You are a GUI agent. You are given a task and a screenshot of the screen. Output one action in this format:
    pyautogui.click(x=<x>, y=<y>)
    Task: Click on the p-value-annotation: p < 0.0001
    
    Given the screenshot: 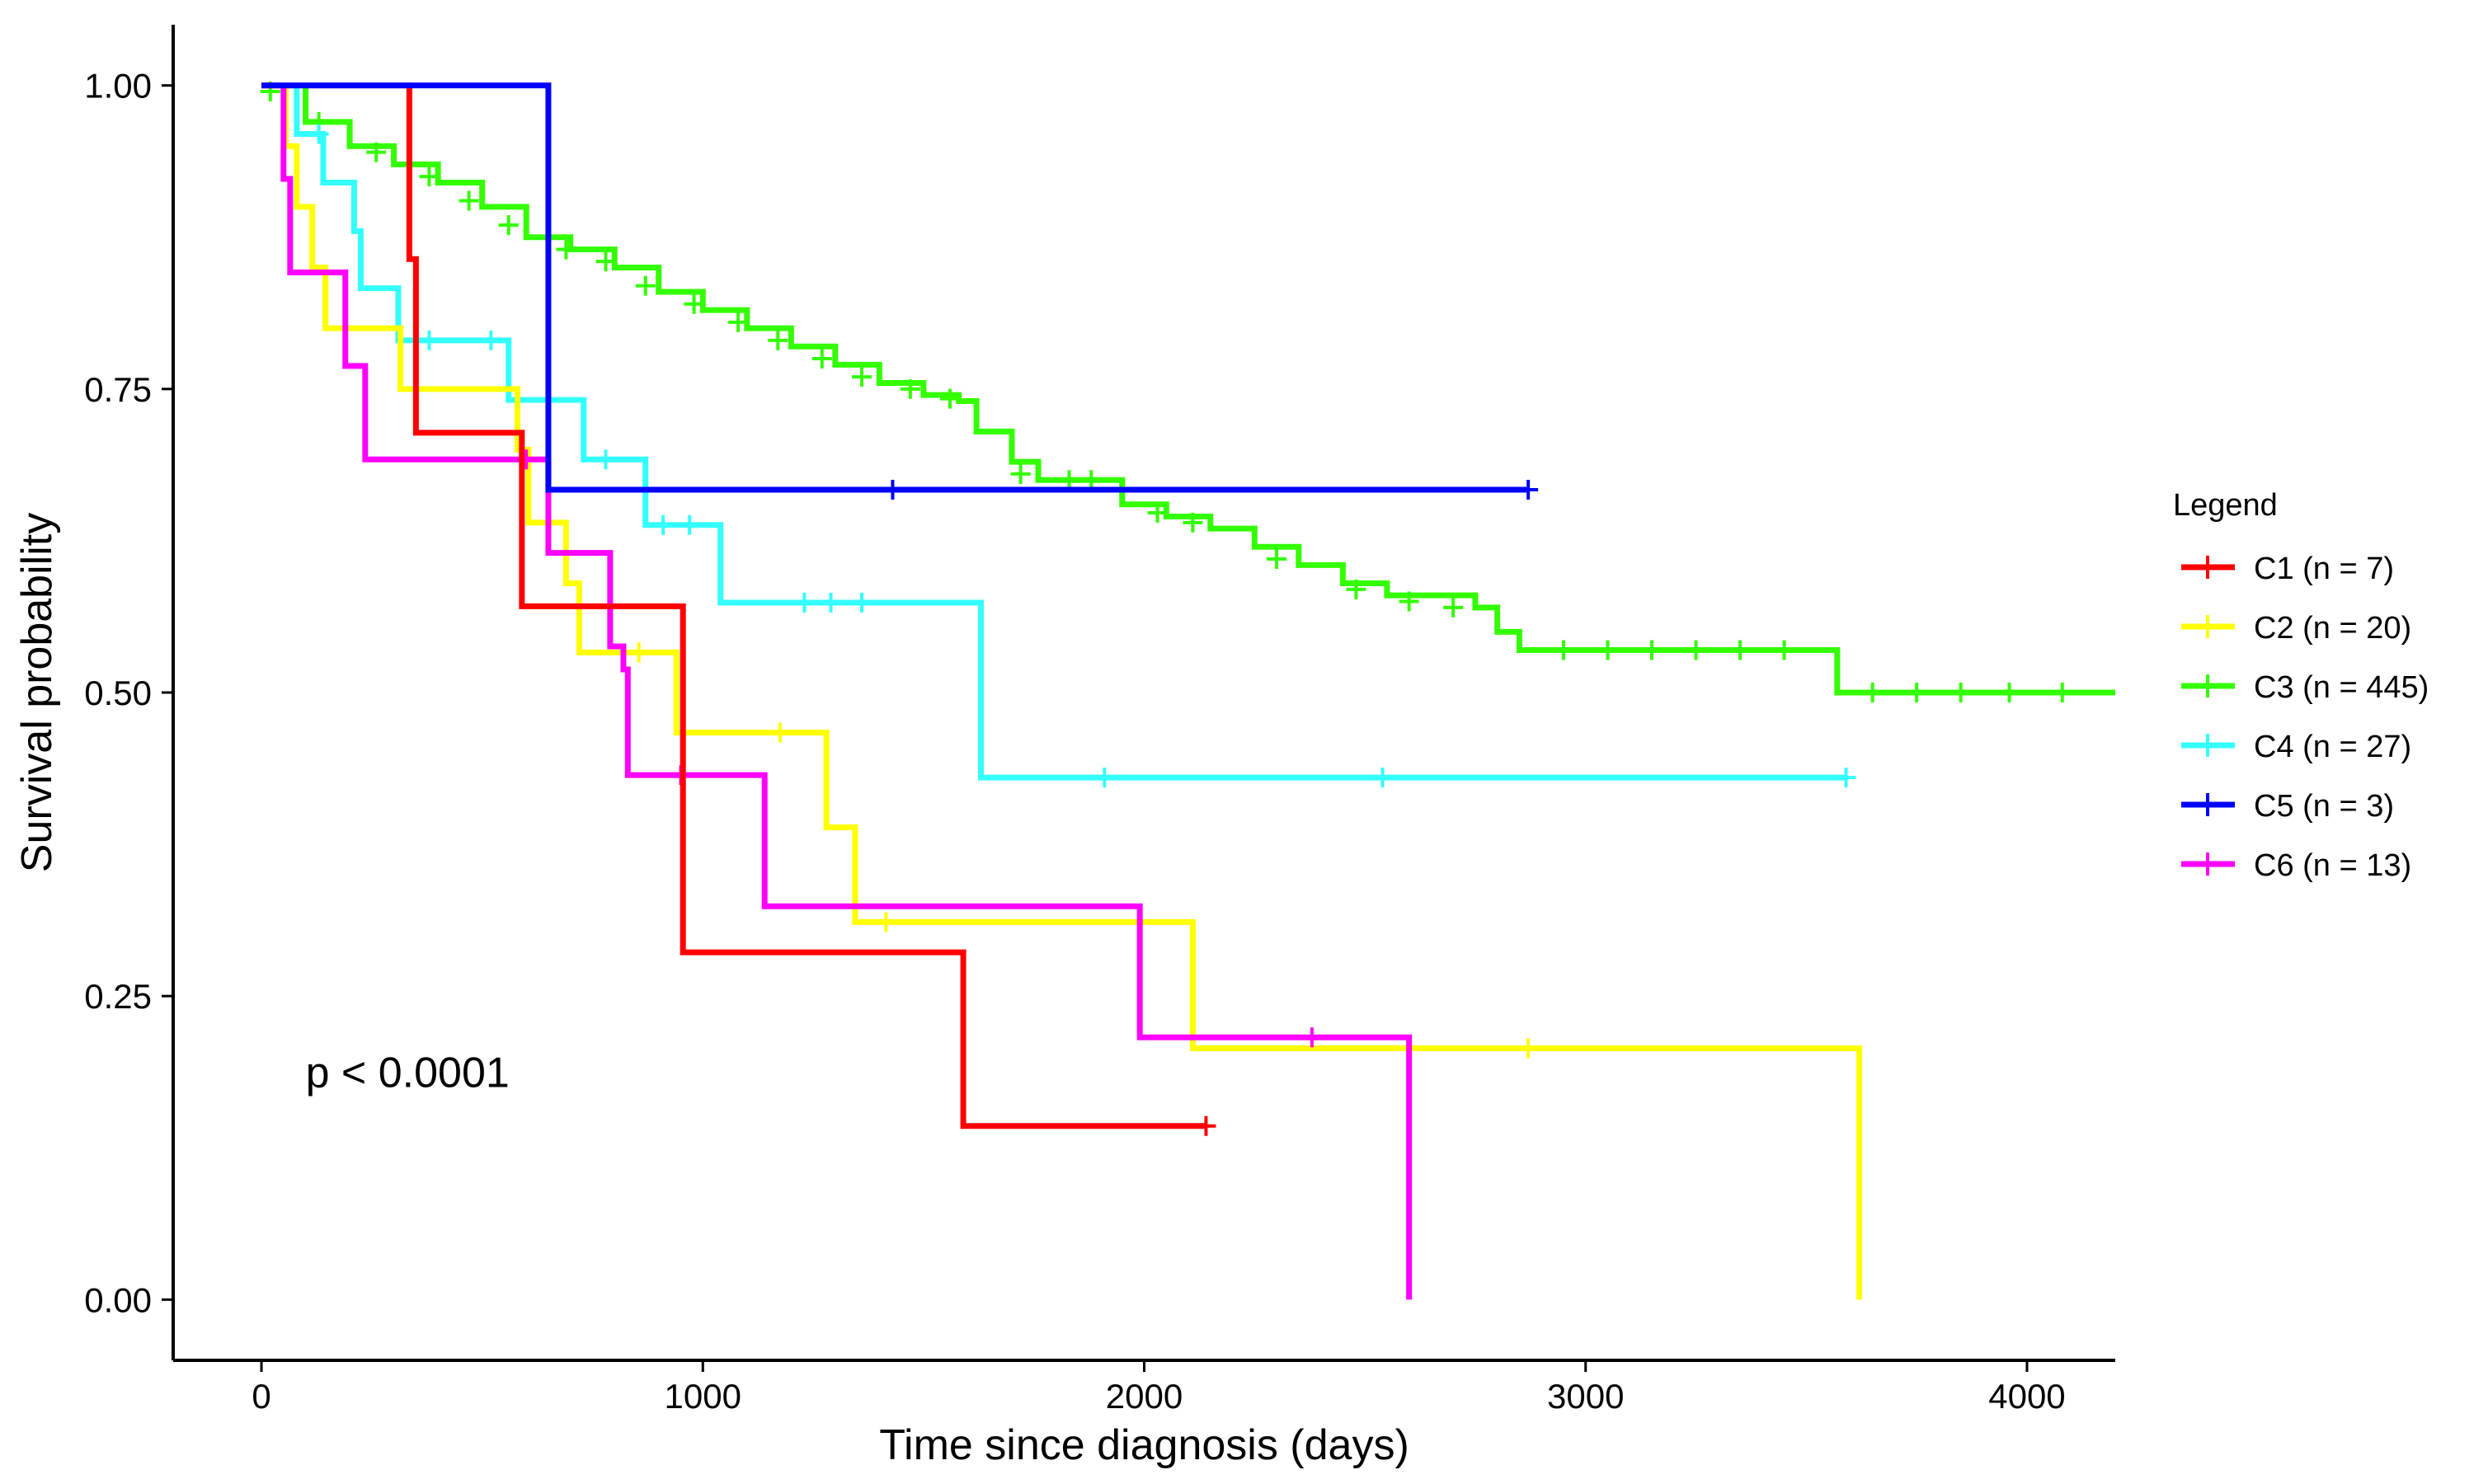 What is the action you would take?
    pyautogui.click(x=408, y=1073)
    